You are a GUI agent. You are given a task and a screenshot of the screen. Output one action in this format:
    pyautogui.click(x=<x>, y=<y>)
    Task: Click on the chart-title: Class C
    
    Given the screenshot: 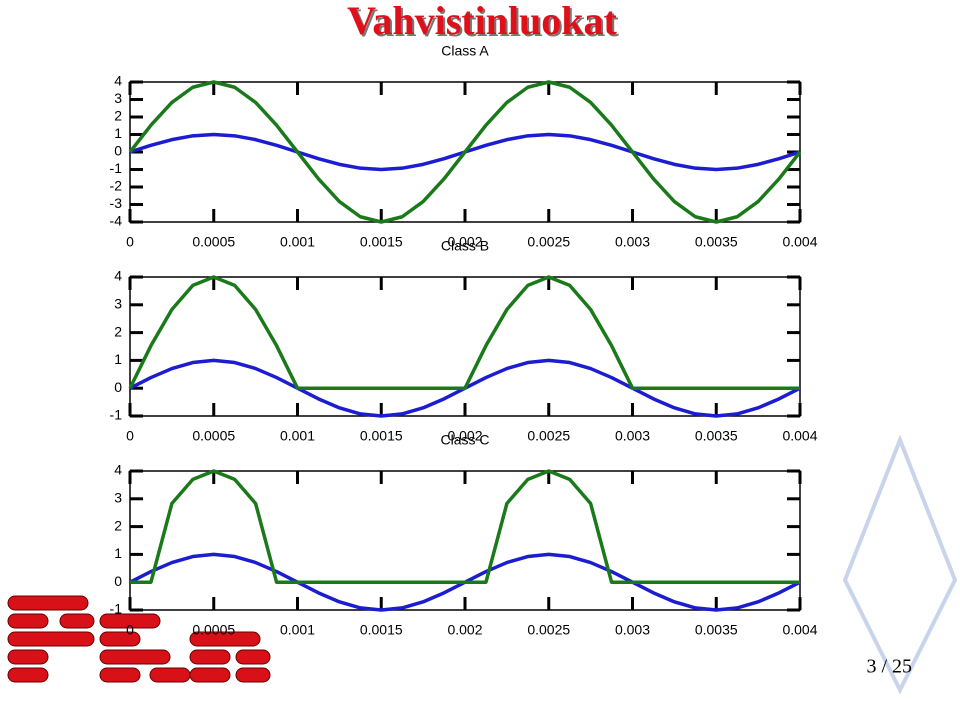 What is the action you would take?
    pyautogui.click(x=464, y=440)
    